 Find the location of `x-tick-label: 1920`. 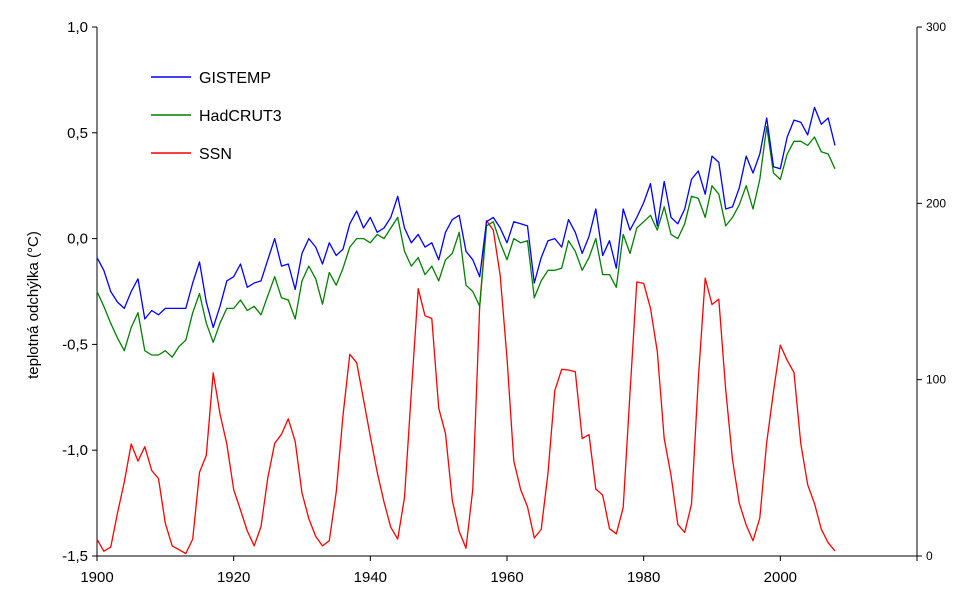

x-tick-label: 1920 is located at coordinates (233, 577).